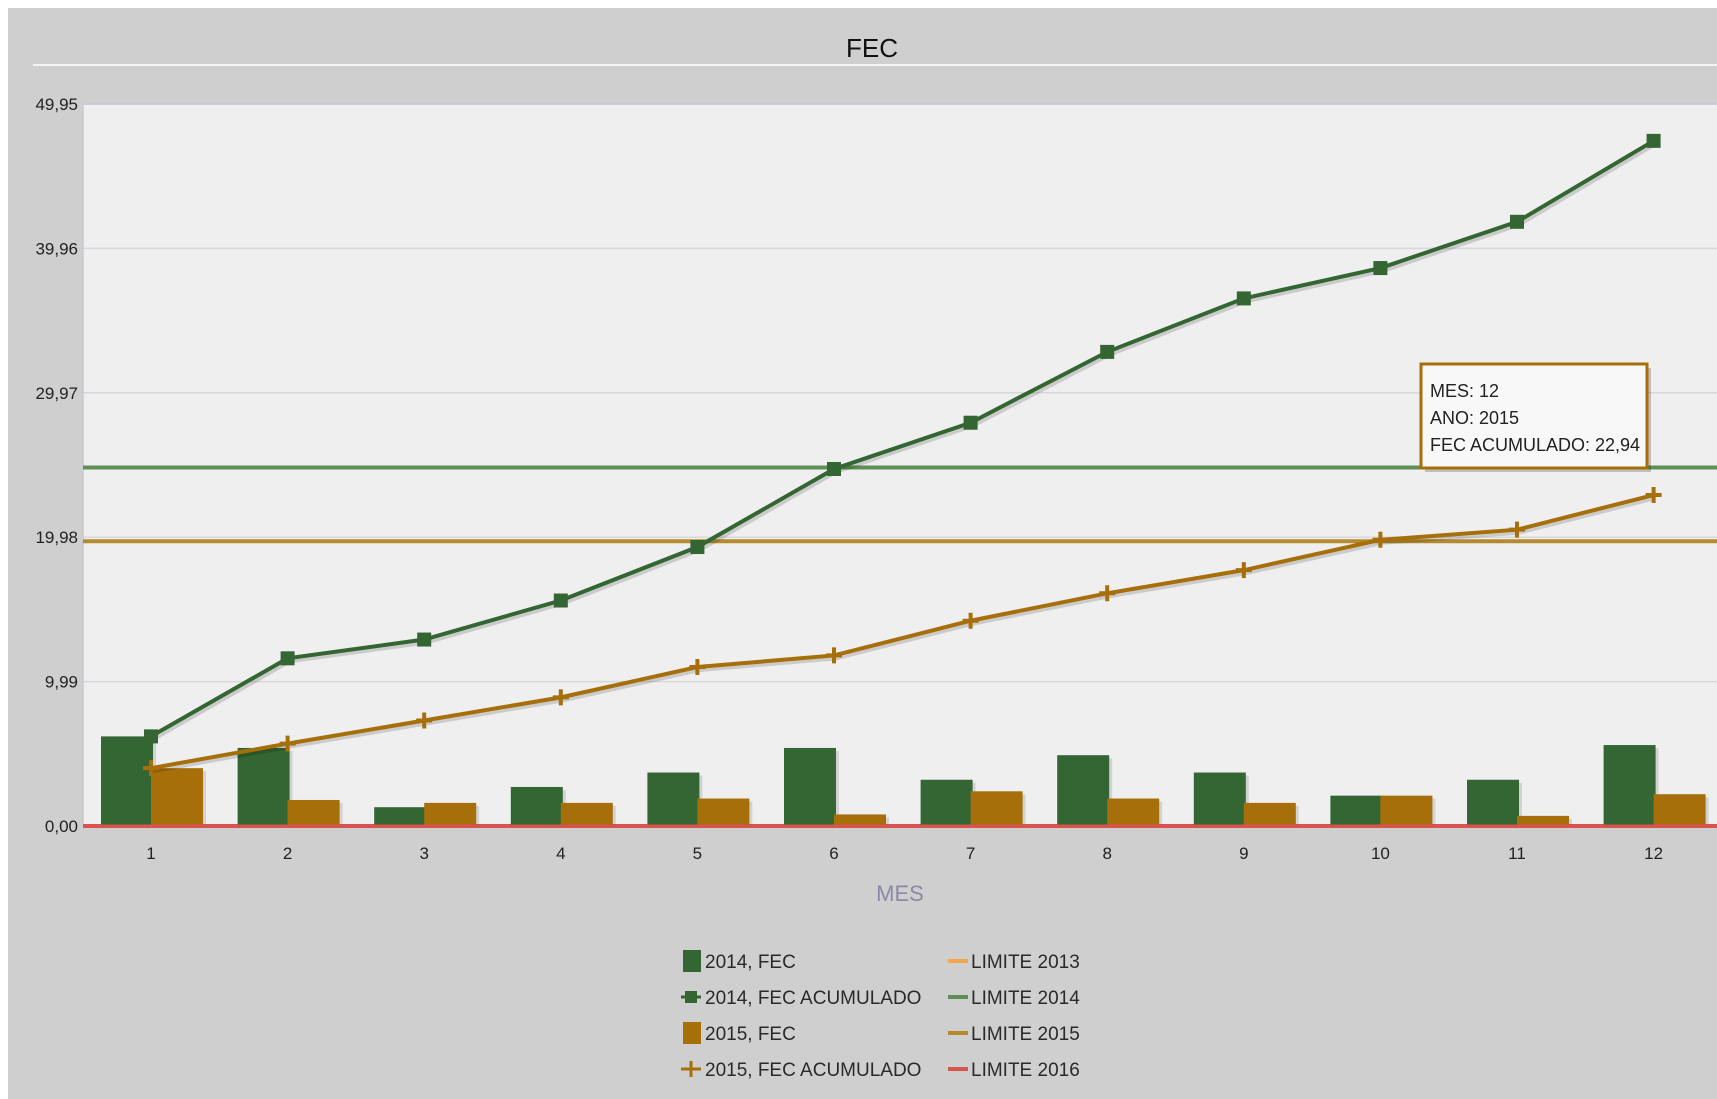  What do you see at coordinates (1106, 853) in the screenshot?
I see `x-tick-label: 8` at bounding box center [1106, 853].